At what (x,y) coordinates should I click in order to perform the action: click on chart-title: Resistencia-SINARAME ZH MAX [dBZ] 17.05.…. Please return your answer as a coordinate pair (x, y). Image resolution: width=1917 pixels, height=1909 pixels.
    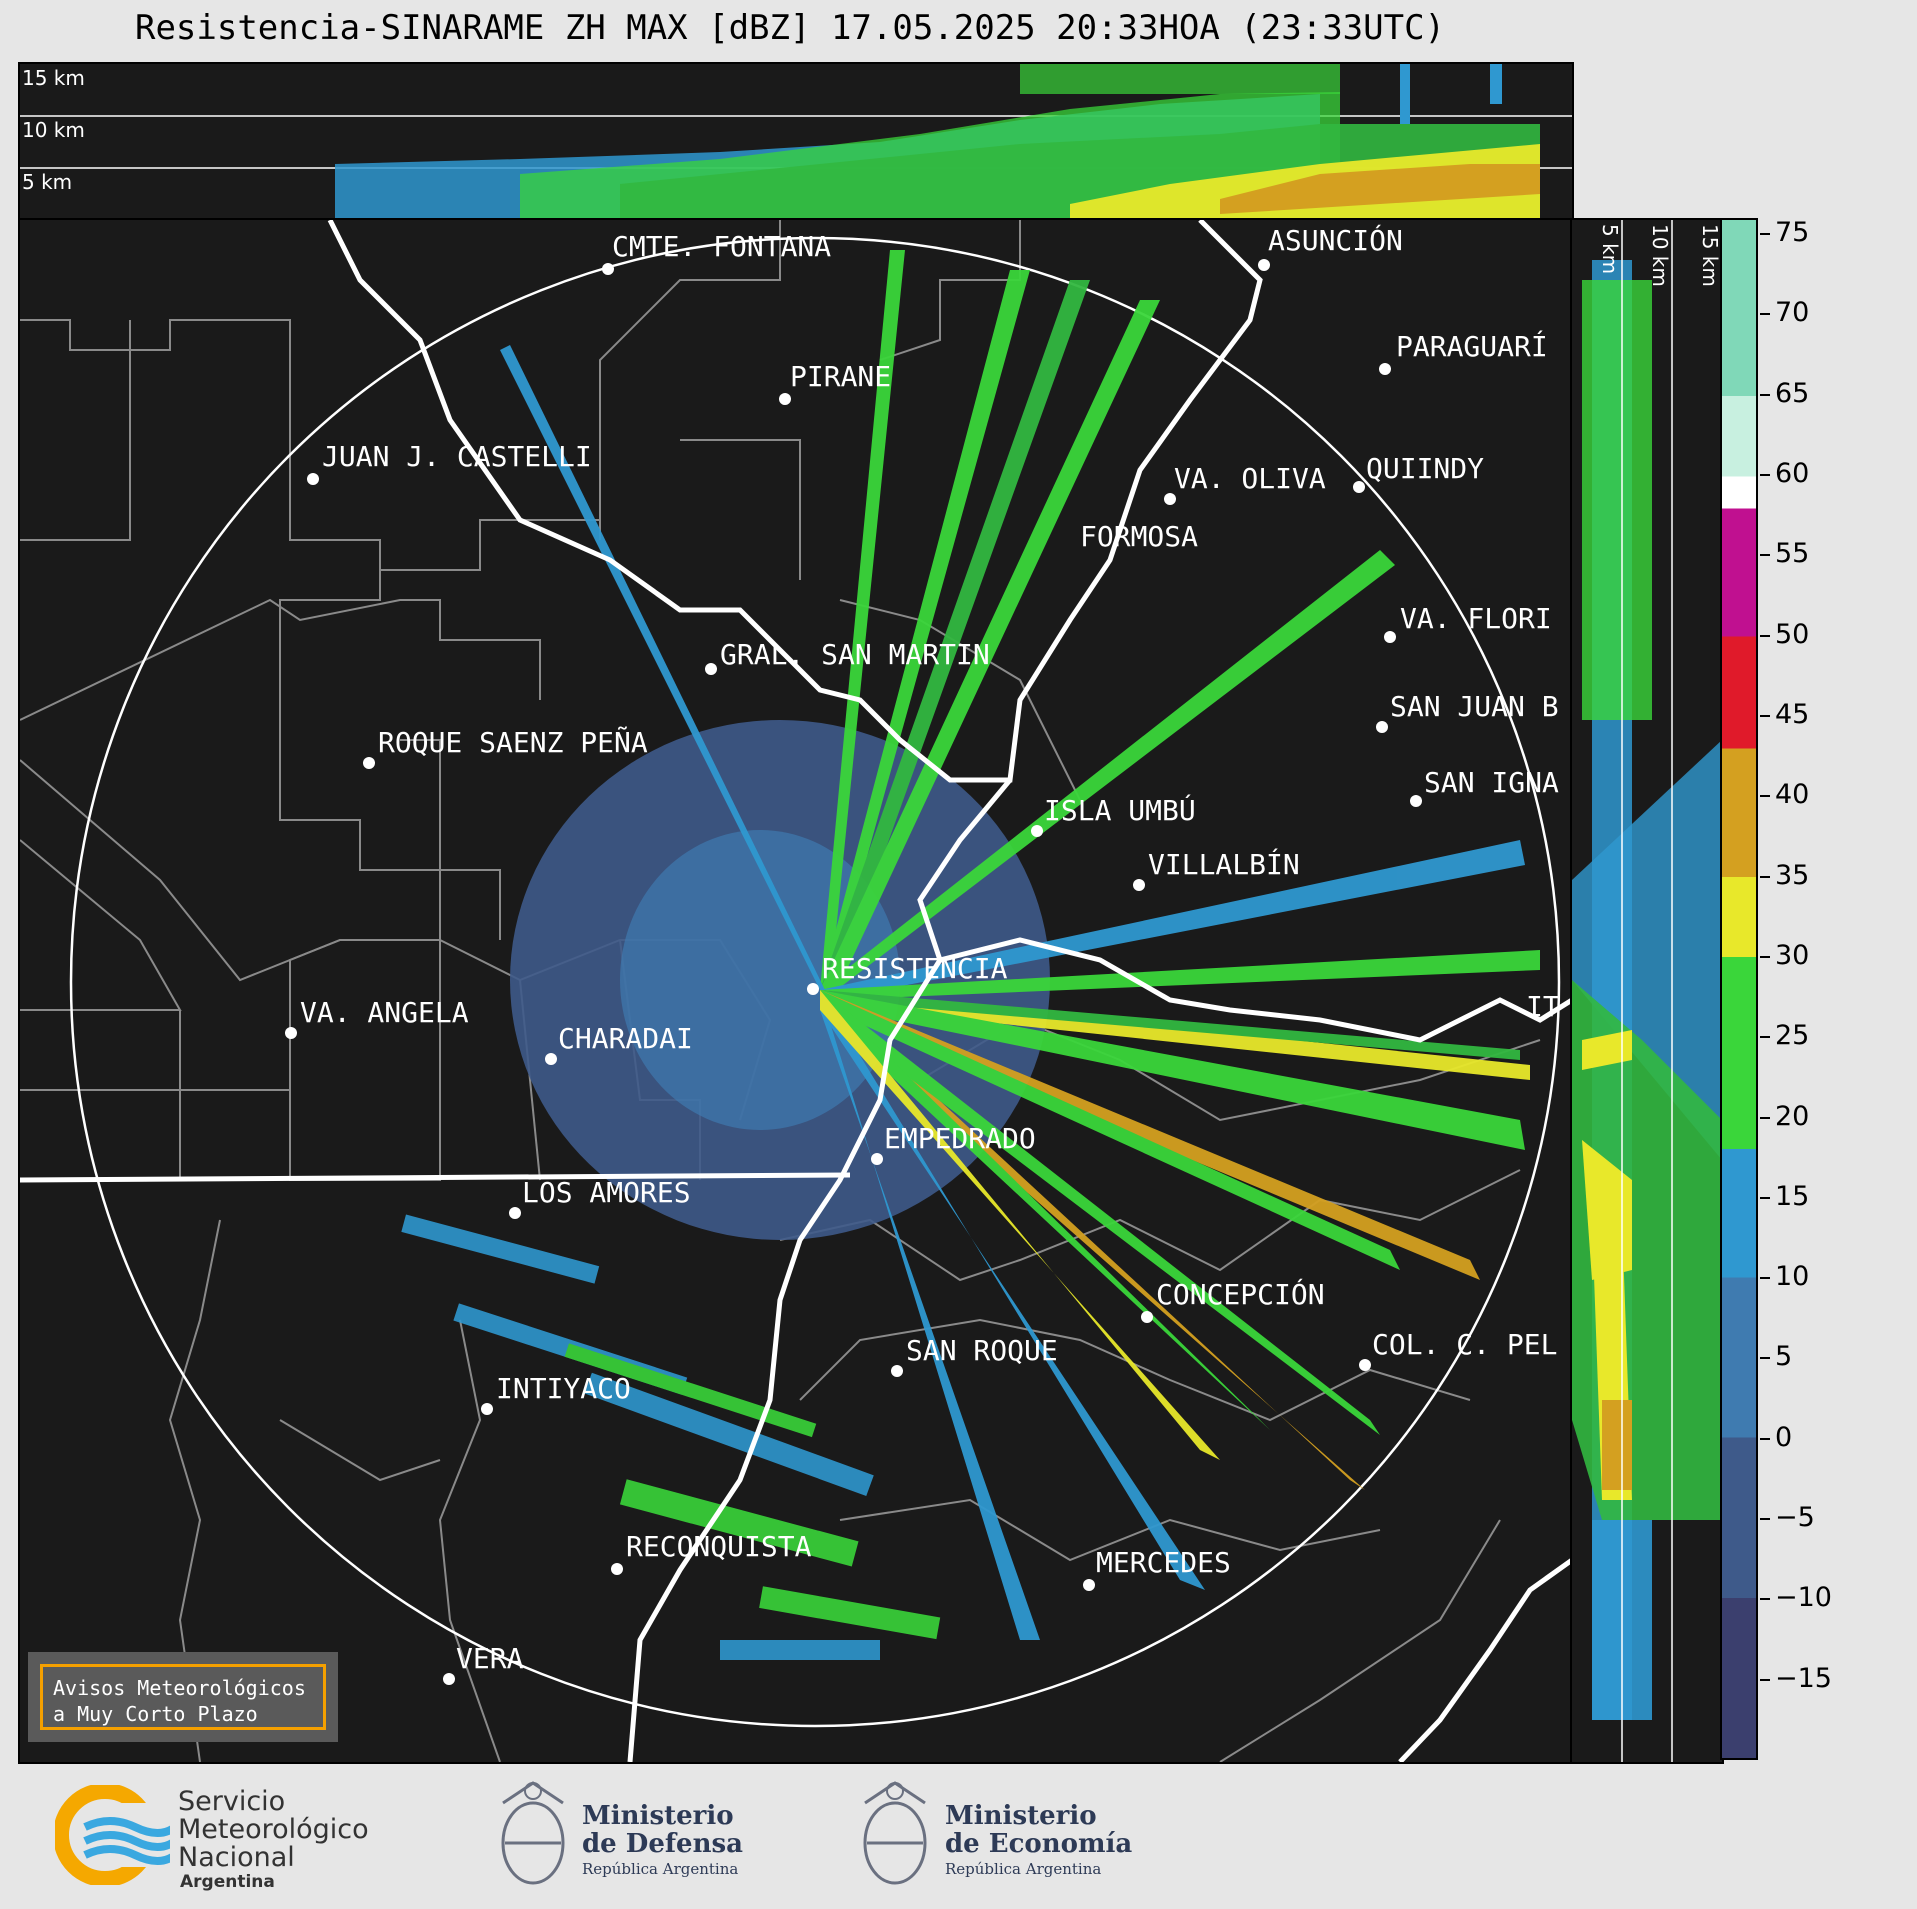
    Looking at the image, I should click on (790, 28).